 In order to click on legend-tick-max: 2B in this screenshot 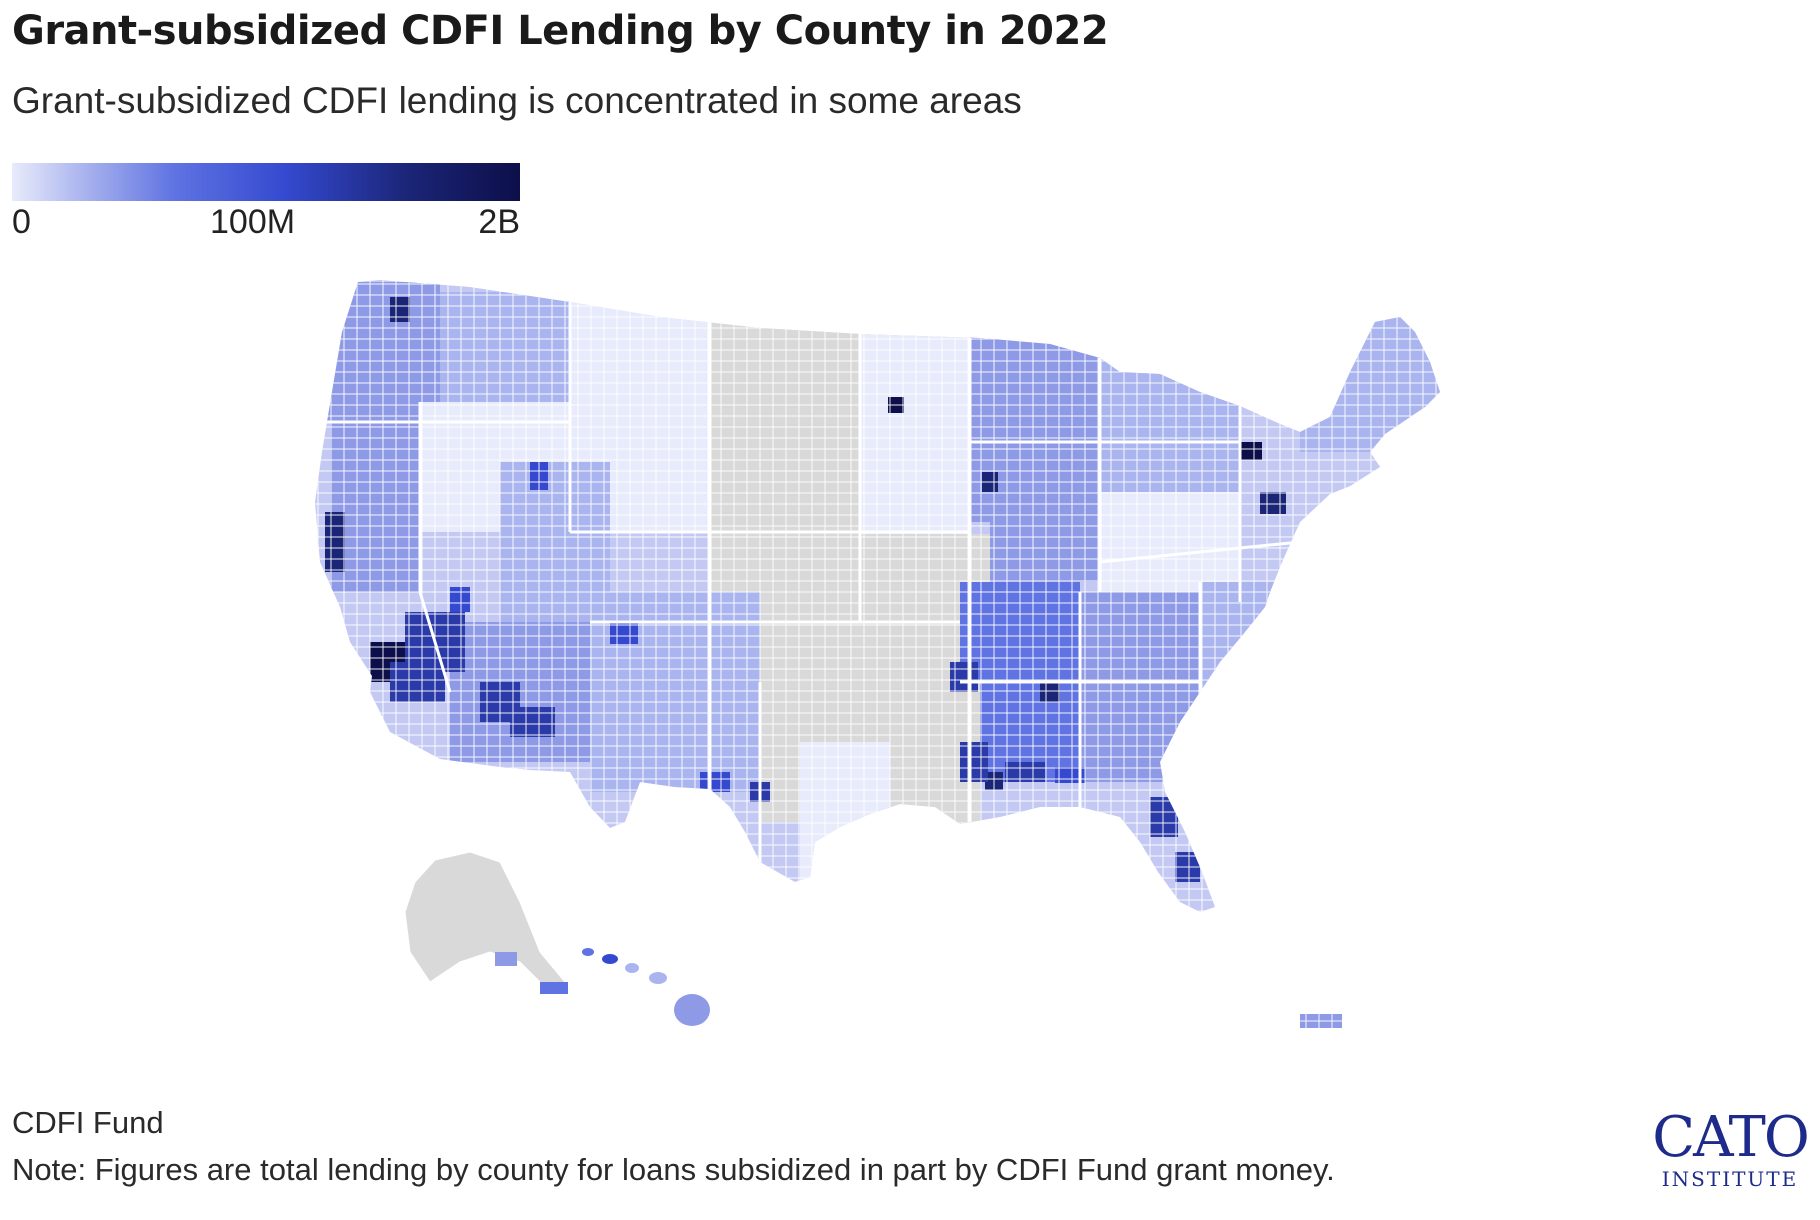, I will do `click(499, 222)`.